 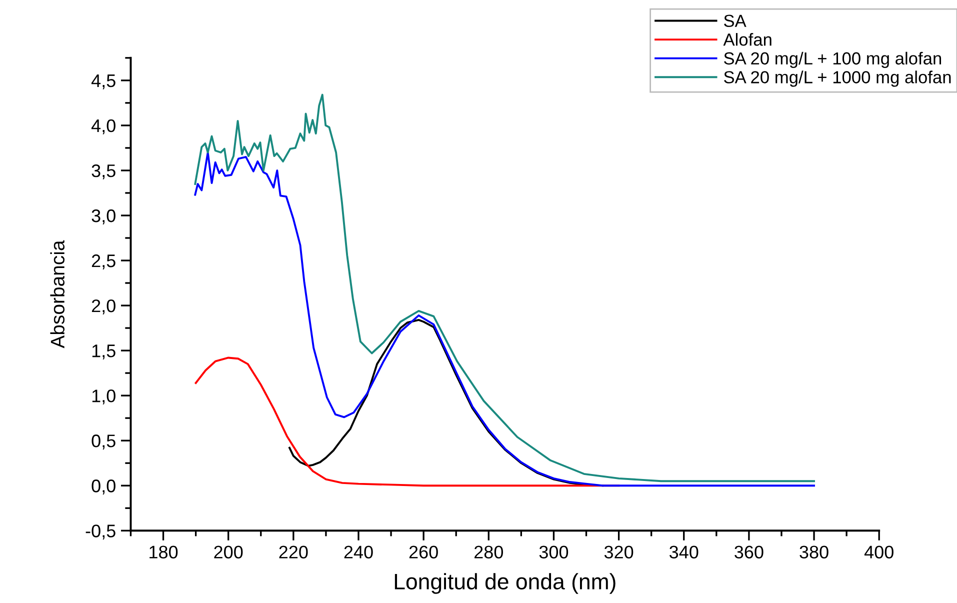 What do you see at coordinates (747, 39) in the screenshot?
I see `legend-label: Alofan` at bounding box center [747, 39].